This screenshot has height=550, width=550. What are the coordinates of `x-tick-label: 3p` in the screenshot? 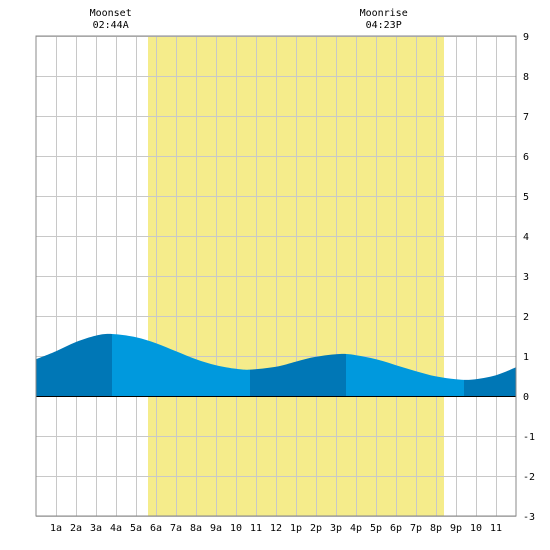 It's located at (336, 528).